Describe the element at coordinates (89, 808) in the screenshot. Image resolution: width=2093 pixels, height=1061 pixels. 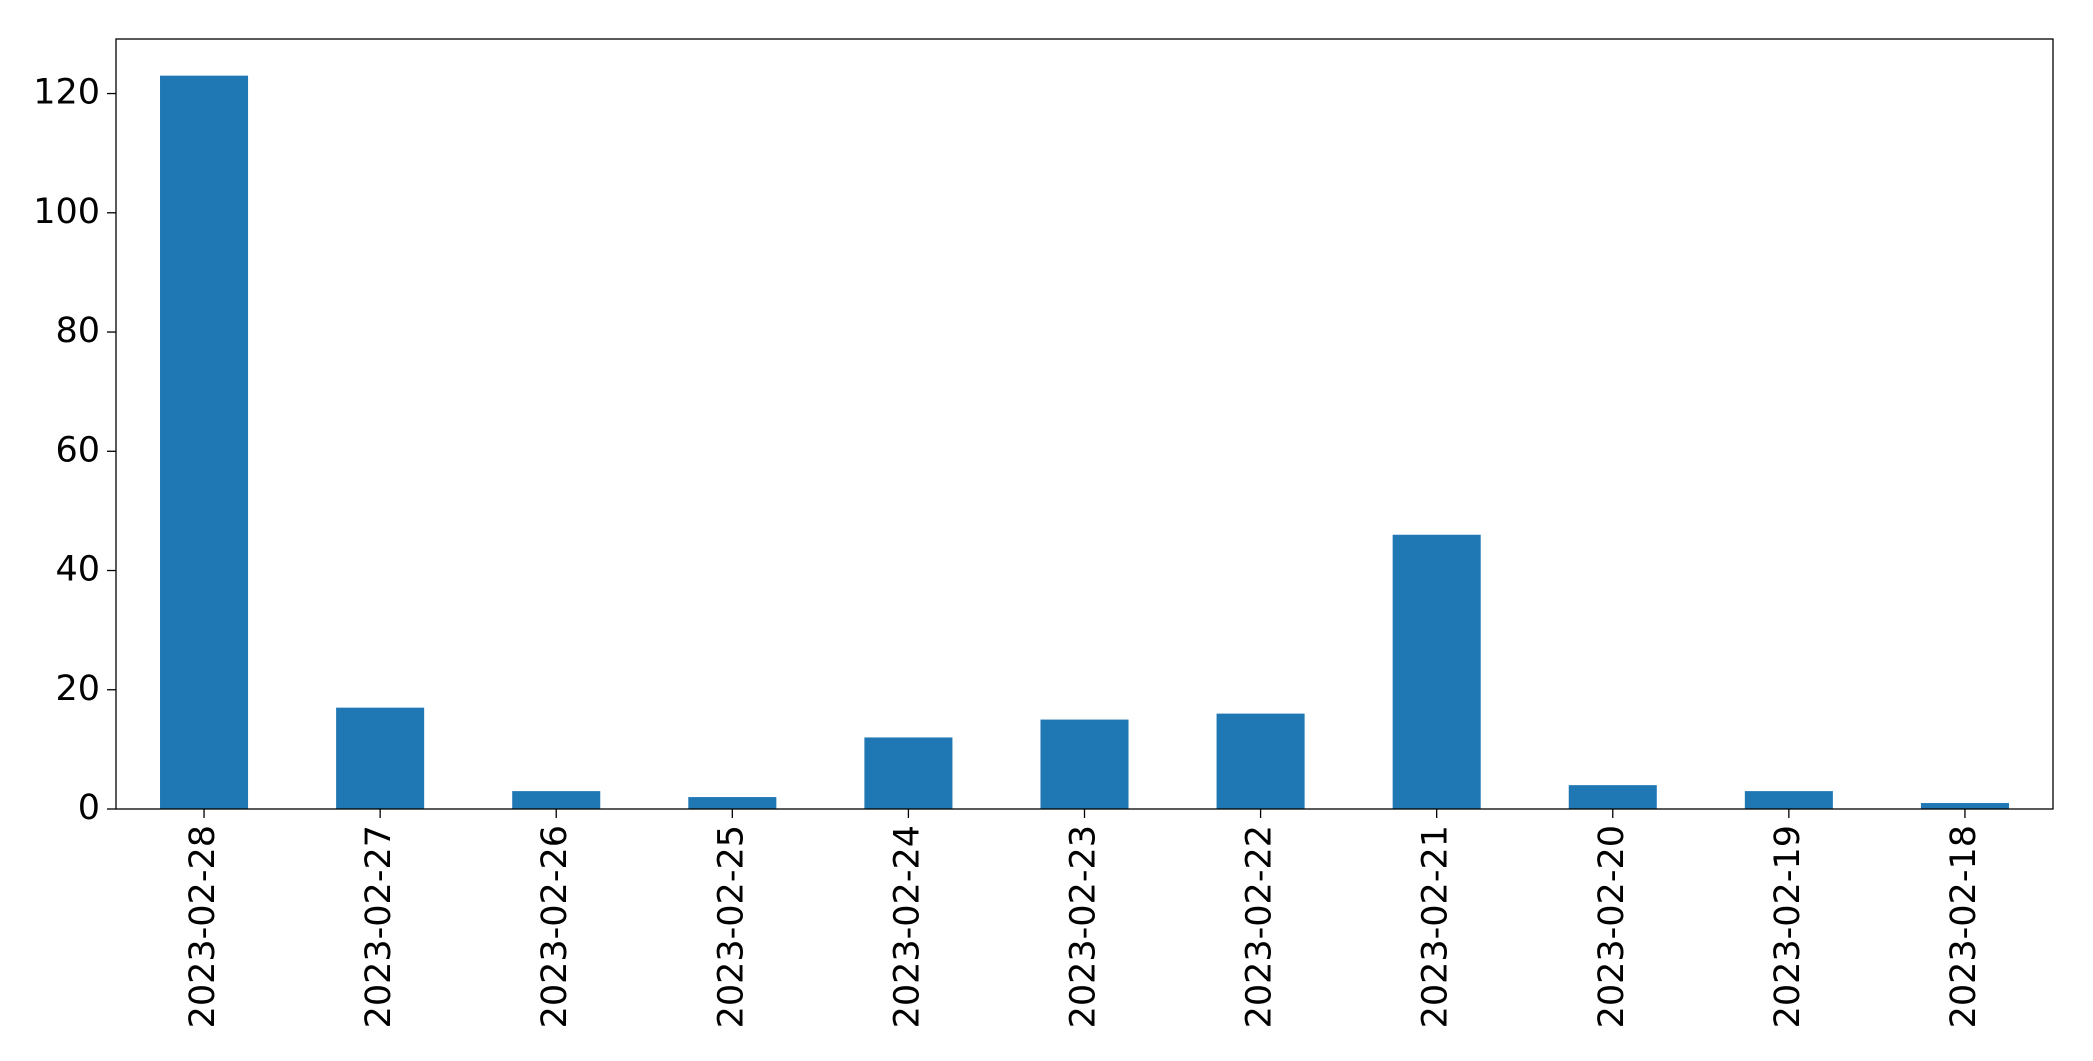
I see `y-tick-label: 0` at that location.